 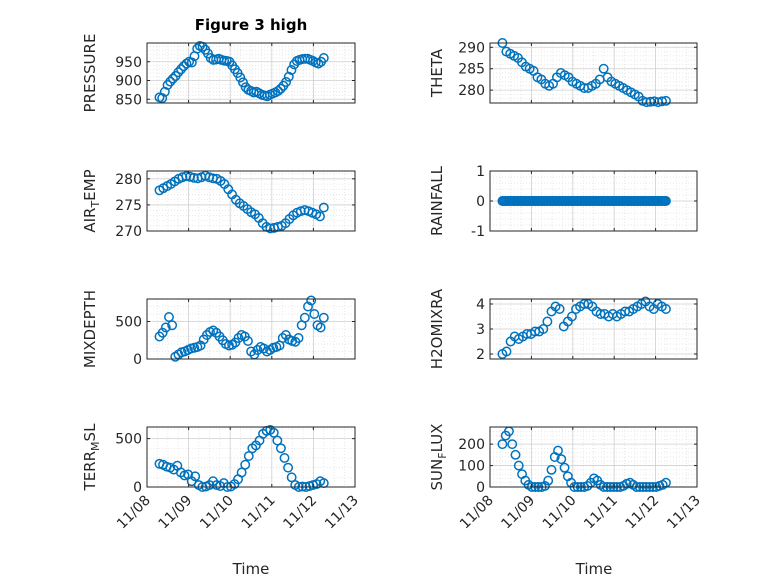 What do you see at coordinates (241, 202) in the screenshot?
I see `series-air_temp` at bounding box center [241, 202].